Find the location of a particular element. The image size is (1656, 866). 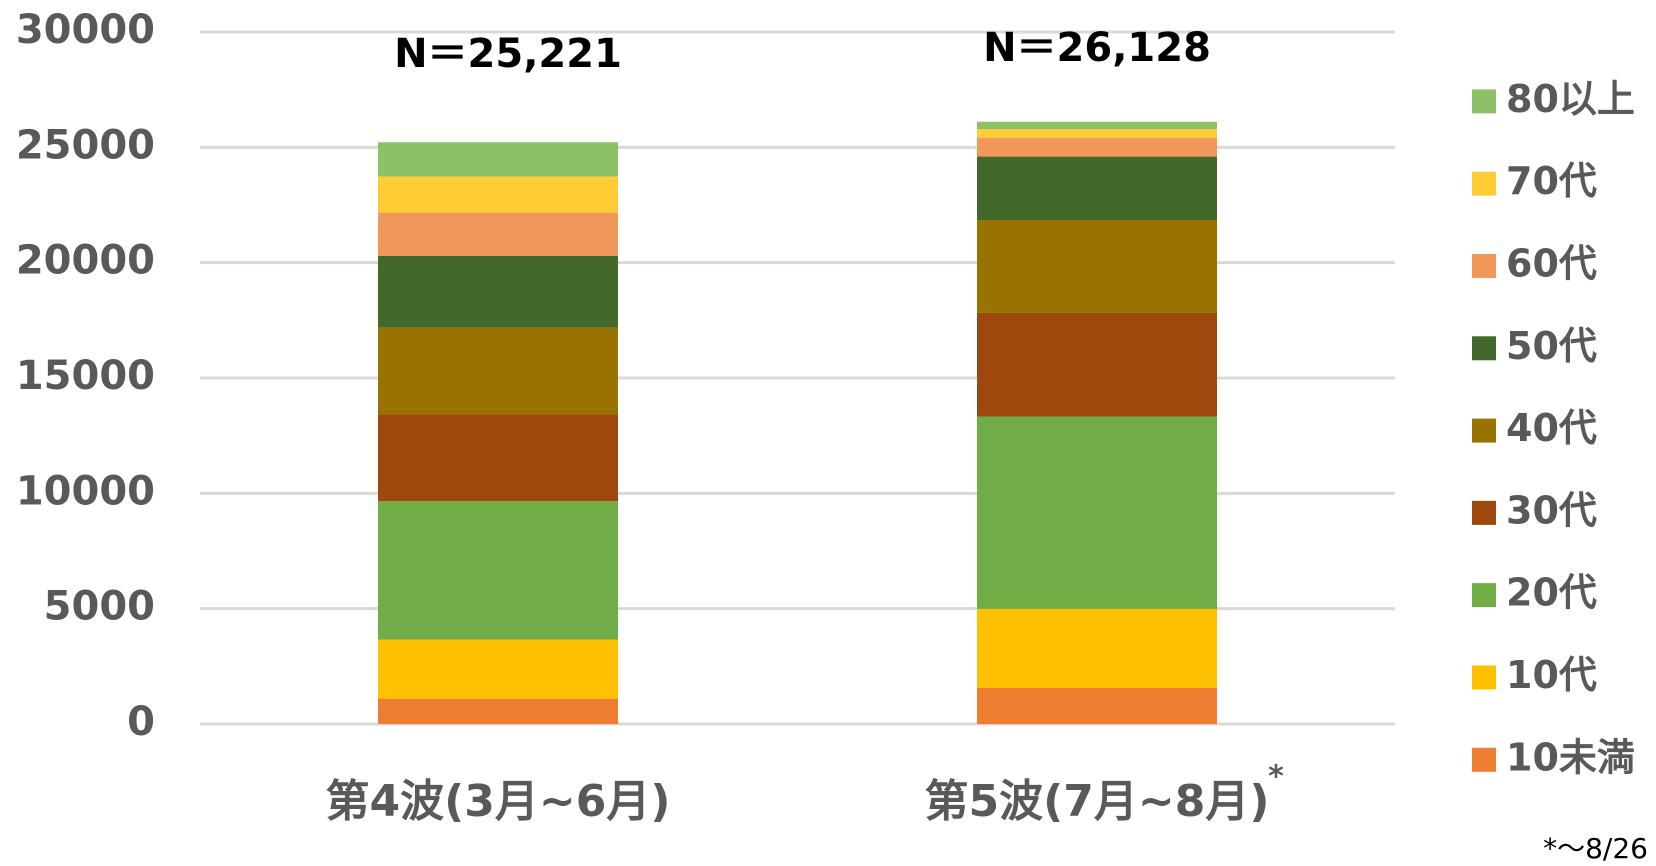

annotation: *～8/26 is located at coordinates (1595, 848).